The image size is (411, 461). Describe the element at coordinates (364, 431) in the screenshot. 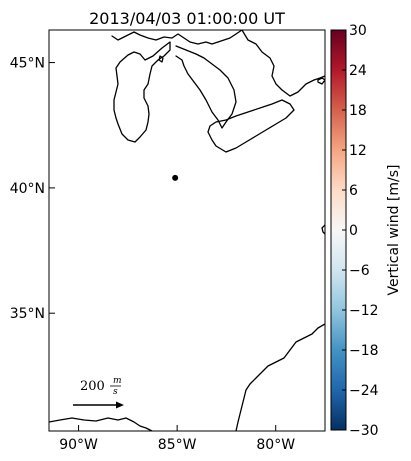

I see `colorbar-tick-label: −30` at that location.